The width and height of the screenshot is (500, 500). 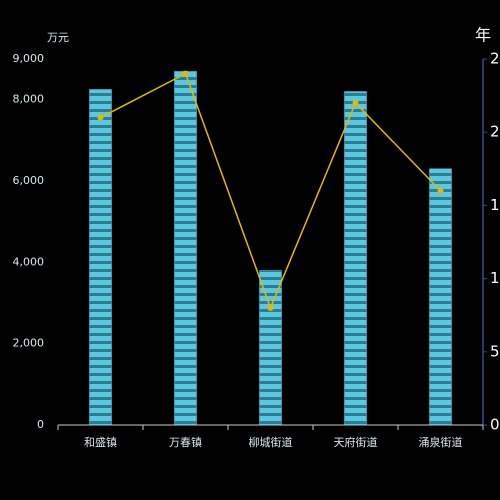 What do you see at coordinates (100, 442) in the screenshot?
I see `x-tick-label: 和盛镇` at bounding box center [100, 442].